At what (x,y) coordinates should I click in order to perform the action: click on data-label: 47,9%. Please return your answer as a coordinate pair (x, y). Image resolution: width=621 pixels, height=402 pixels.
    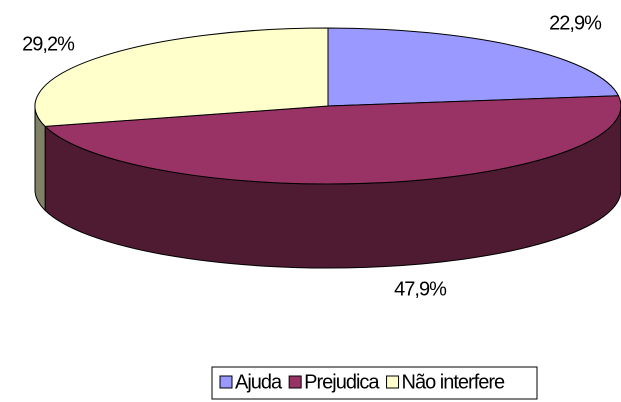
    Looking at the image, I should click on (420, 289).